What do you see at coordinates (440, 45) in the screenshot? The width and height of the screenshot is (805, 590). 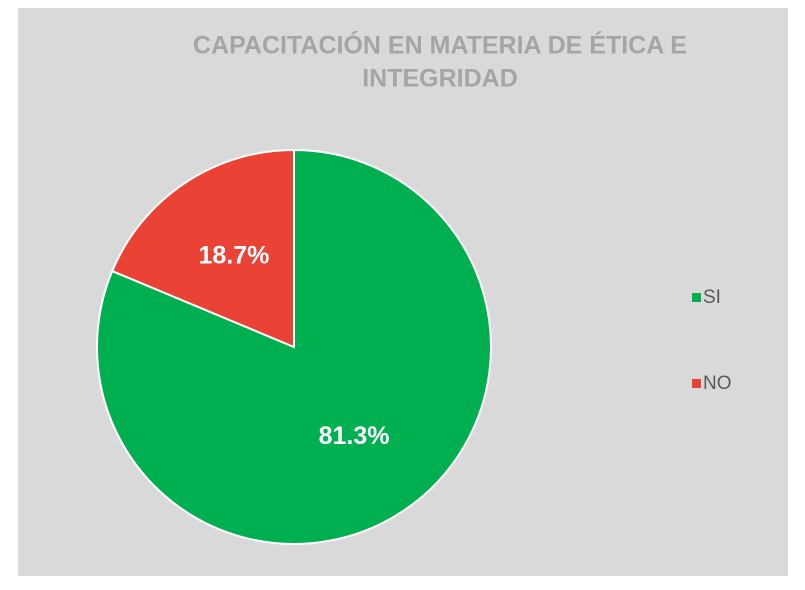 I see `chart-title: CAPACITACIÓN EN MATERIA DE ÉTICA E` at bounding box center [440, 45].